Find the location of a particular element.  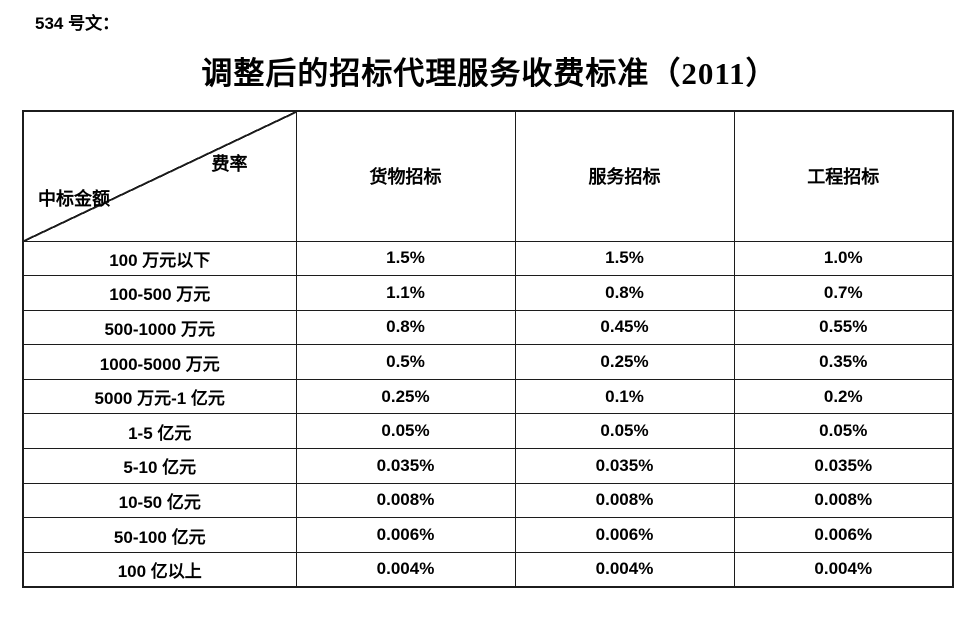

row-label: 5-10 亿元 is located at coordinates (159, 466).